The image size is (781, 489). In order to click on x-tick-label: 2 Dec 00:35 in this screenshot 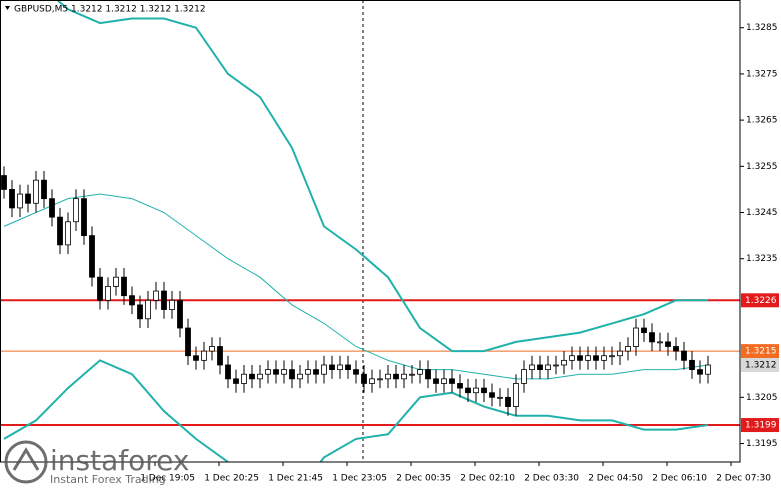, I will do `click(423, 479)`.